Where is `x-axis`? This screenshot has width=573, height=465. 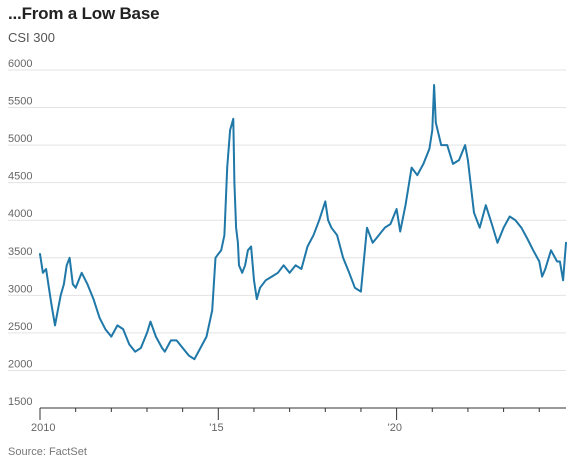
x-axis is located at coordinates (302, 413).